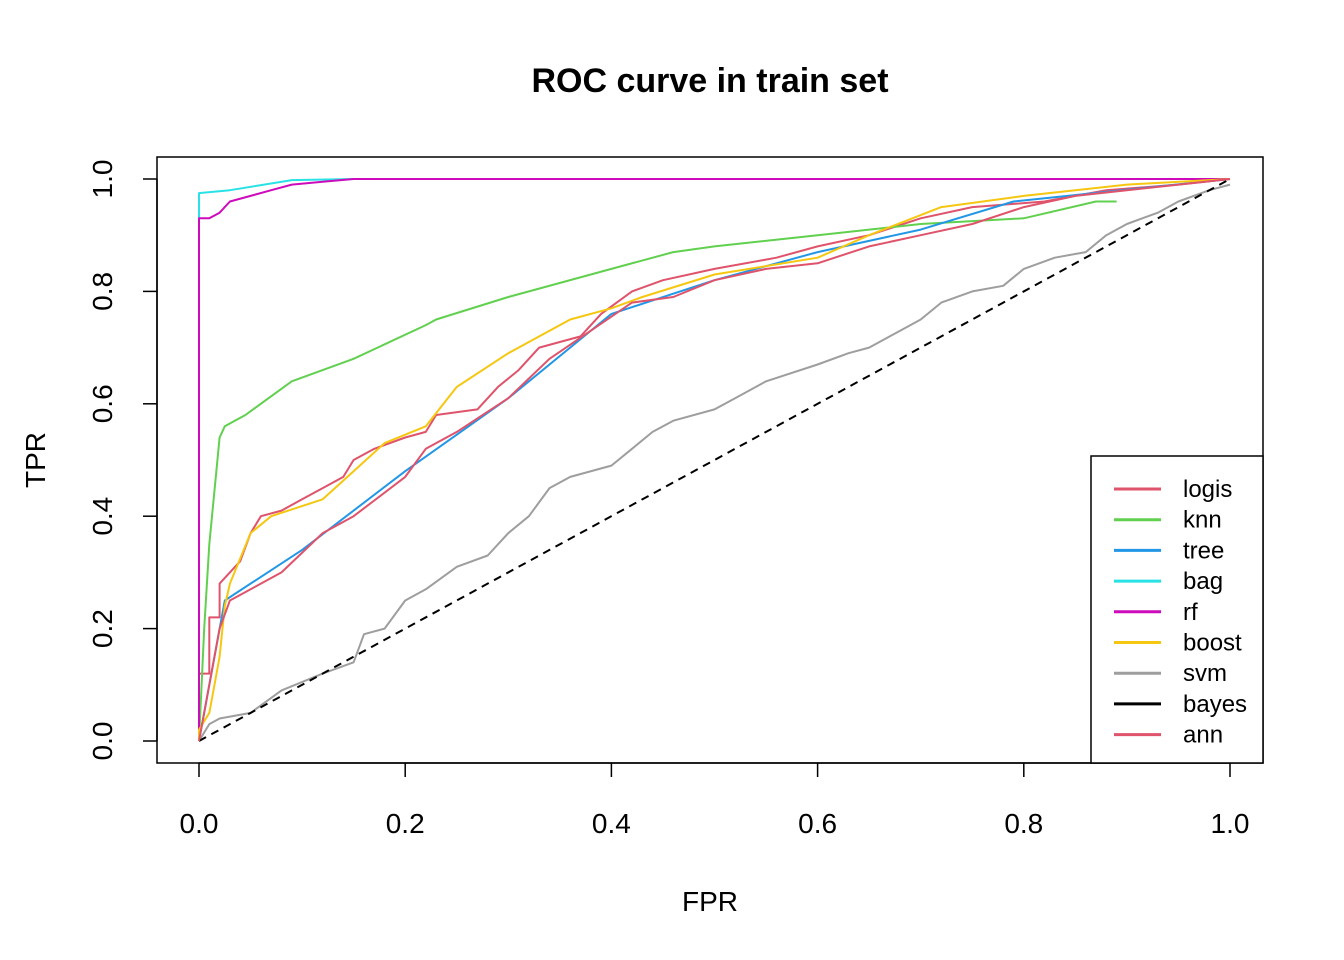 This screenshot has width=1344, height=960. I want to click on legend-label-bayes: bayes, so click(1215, 704).